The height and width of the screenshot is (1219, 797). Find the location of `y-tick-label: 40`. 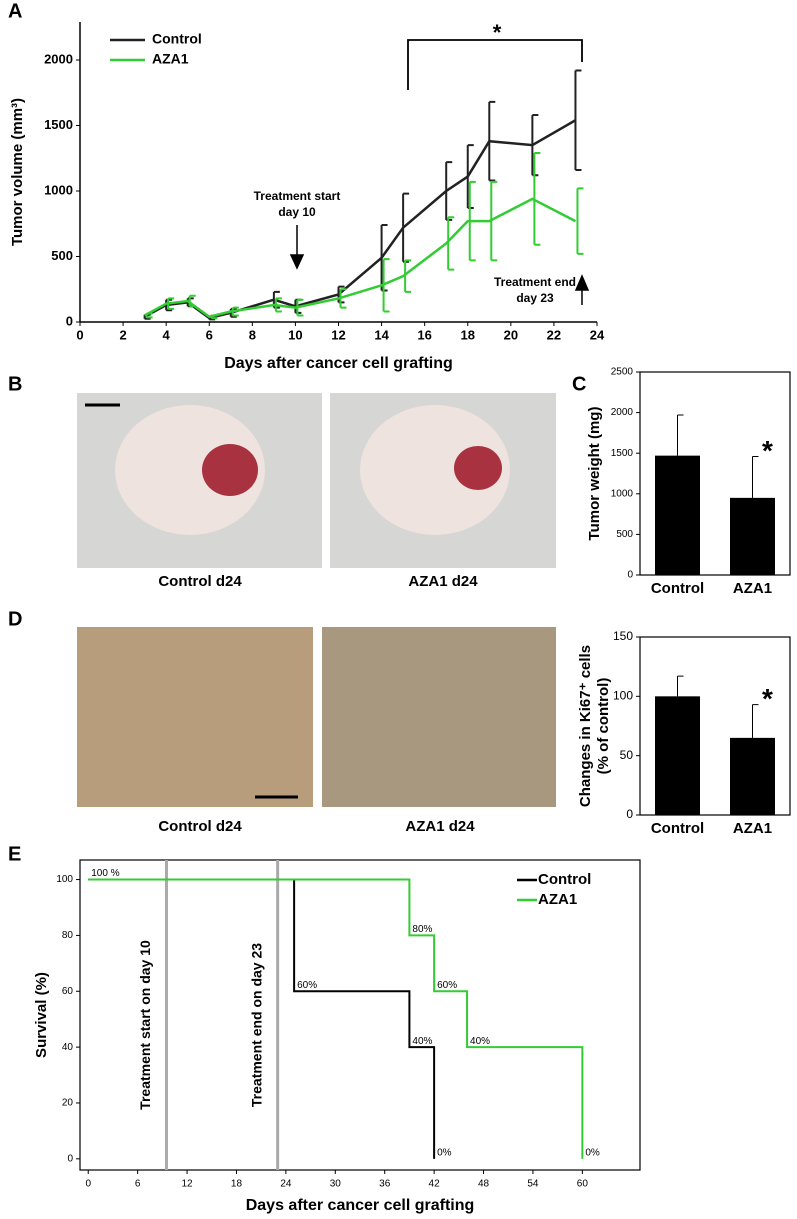

y-tick-label: 40 is located at coordinates (68, 1047).